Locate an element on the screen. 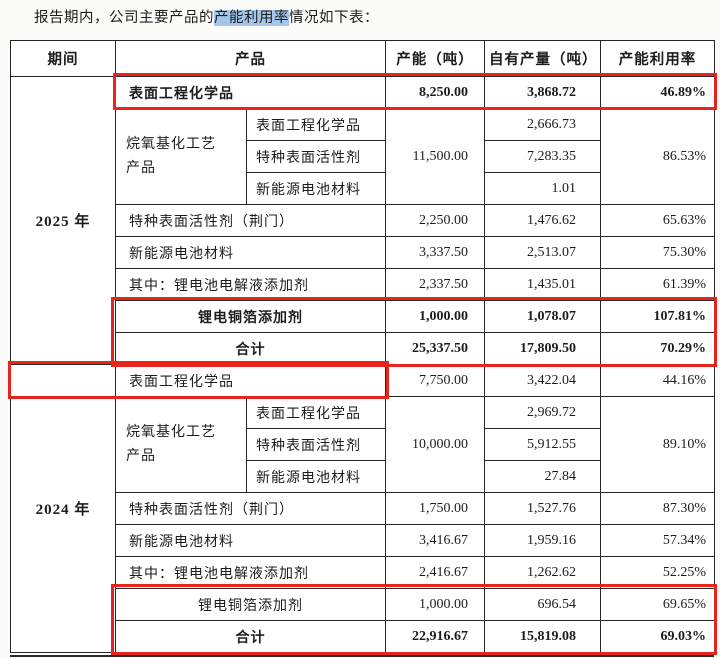 This screenshot has width=720, height=658. output-value: 17,809.50 is located at coordinates (542, 348).